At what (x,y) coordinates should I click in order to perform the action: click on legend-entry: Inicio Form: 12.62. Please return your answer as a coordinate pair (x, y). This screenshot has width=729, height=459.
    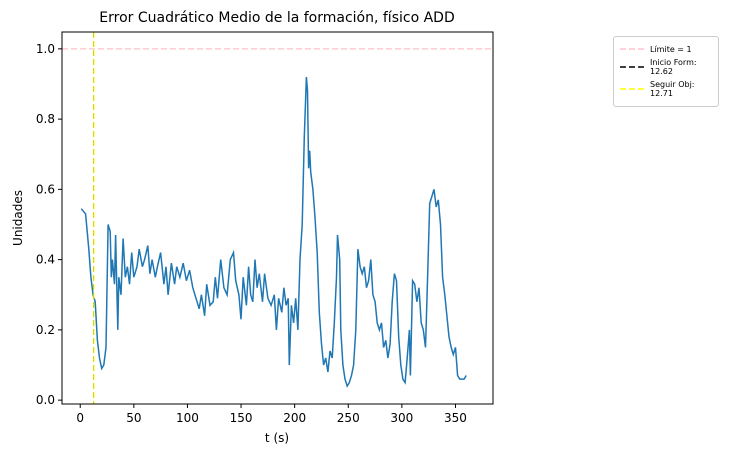
    Looking at the image, I should click on (666, 67).